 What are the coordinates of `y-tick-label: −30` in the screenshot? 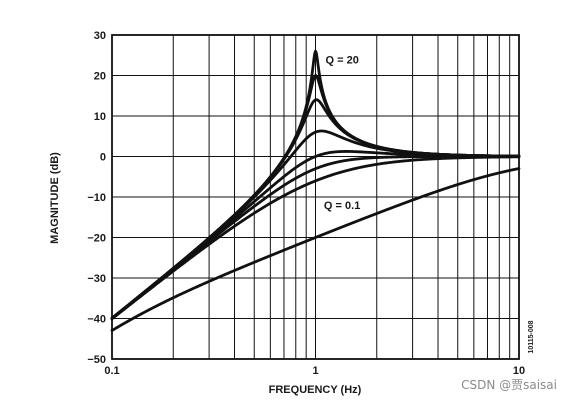 It's located at (96, 279).